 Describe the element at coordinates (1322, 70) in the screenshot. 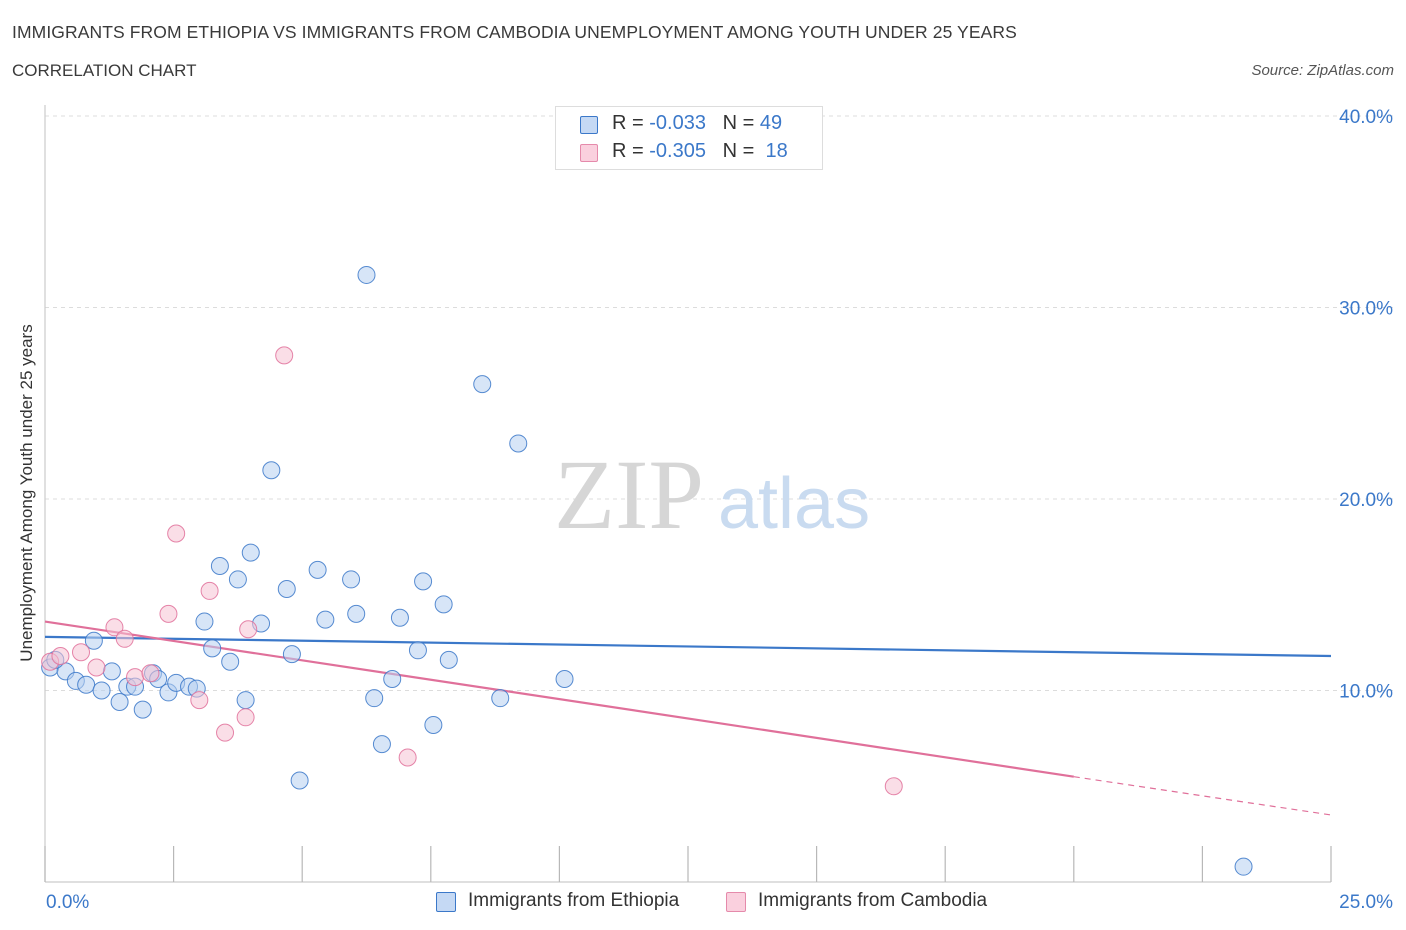

I see `source-credit: Source: ZipAtlas.com` at that location.